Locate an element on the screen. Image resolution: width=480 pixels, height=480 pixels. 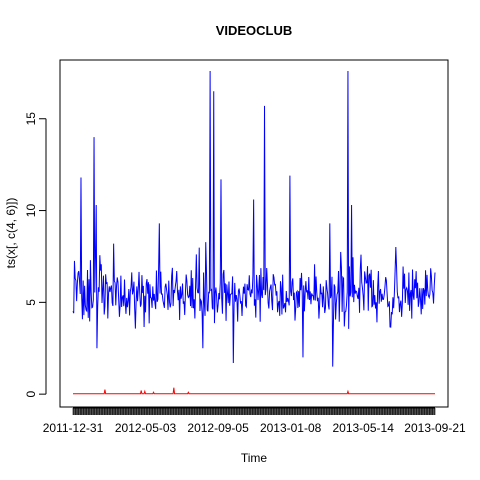
y-axis-label: ts(x[, c(4, 6)]) is located at coordinates (11, 233).